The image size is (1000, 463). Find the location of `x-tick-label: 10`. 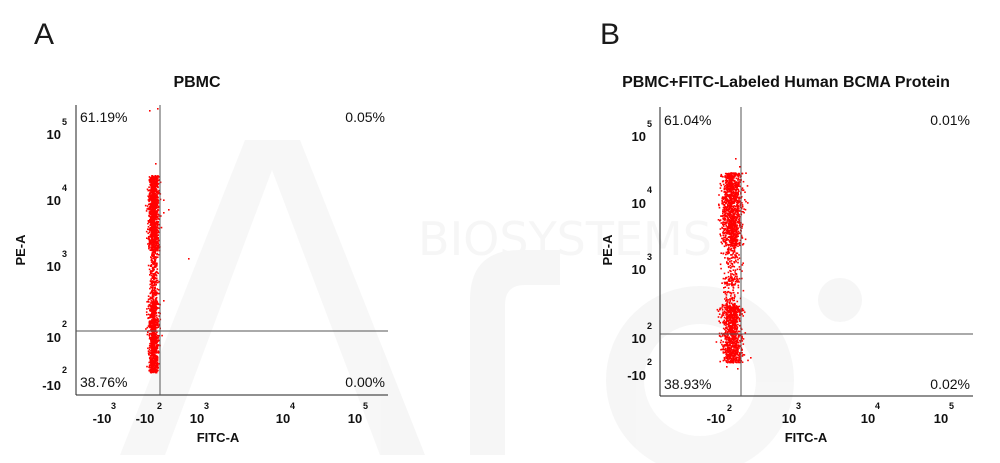

x-tick-label: 10 is located at coordinates (355, 418).